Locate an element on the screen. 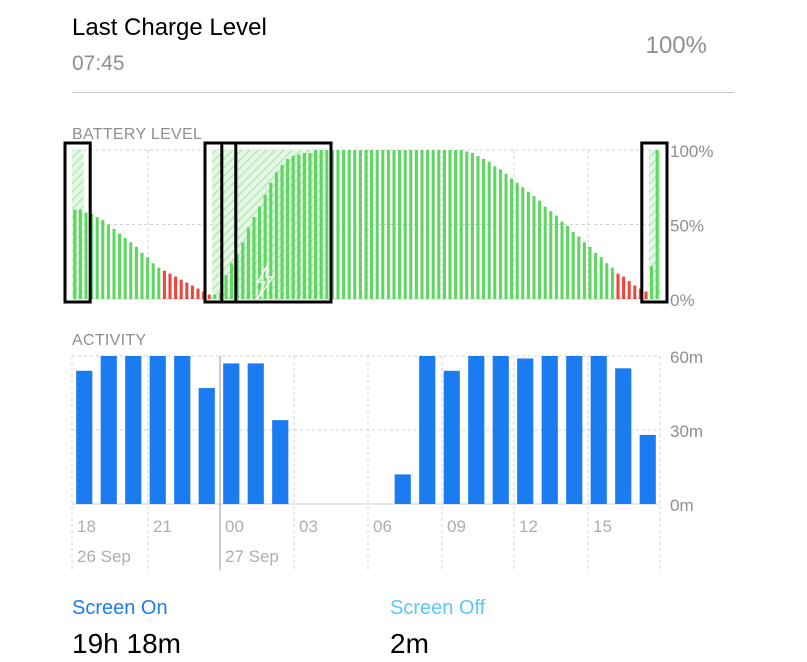 This screenshot has width=807, height=662. x-tick-label: 21 is located at coordinates (162, 526).